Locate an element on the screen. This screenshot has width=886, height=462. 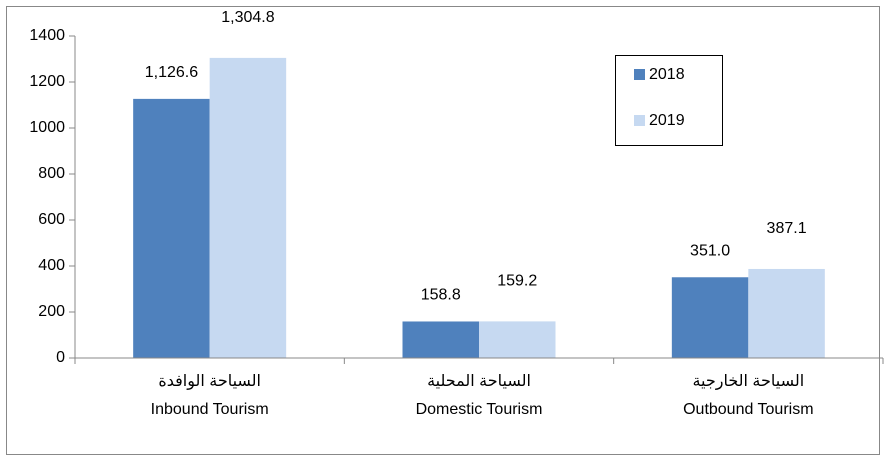
x-tick-label: Outbound Tourism is located at coordinates (748, 409).